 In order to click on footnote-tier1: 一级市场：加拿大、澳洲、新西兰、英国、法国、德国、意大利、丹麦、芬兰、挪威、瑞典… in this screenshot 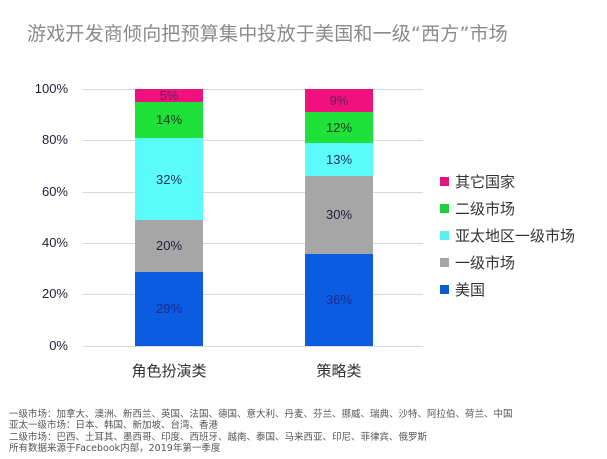, I will do `click(261, 414)`.